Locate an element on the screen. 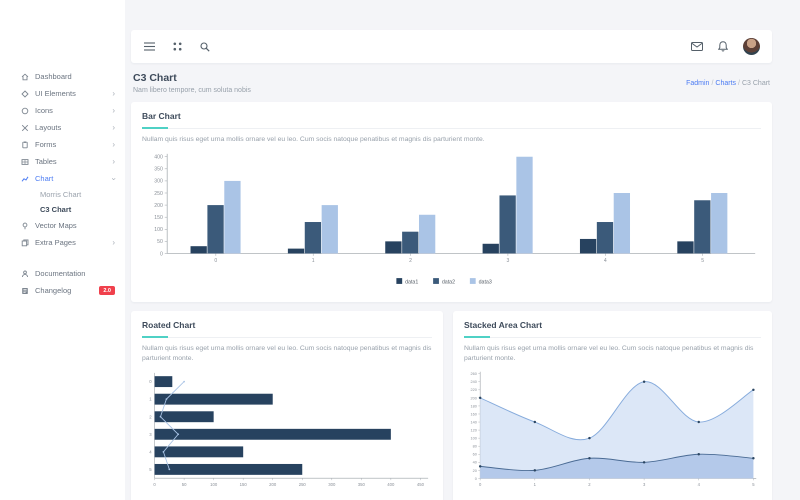 This screenshot has width=800, height=500. top-navbar is located at coordinates (451, 46).